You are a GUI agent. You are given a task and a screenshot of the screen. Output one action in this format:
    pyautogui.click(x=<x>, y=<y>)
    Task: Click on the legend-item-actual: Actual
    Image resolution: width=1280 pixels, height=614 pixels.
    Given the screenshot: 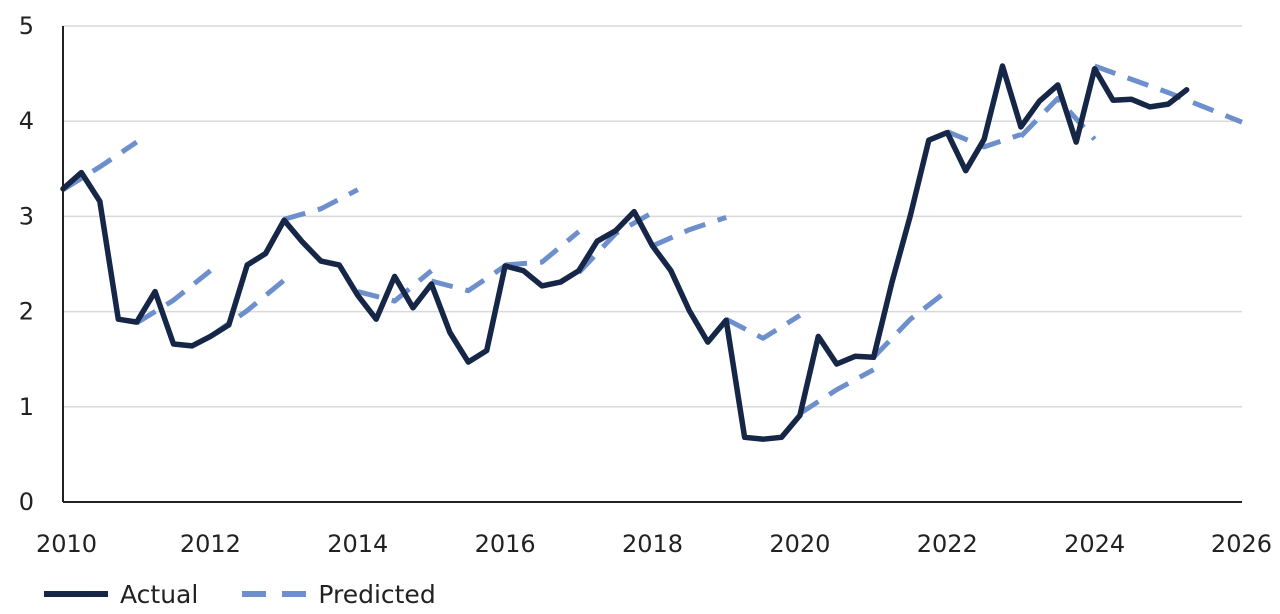 What is the action you would take?
    pyautogui.click(x=121, y=594)
    